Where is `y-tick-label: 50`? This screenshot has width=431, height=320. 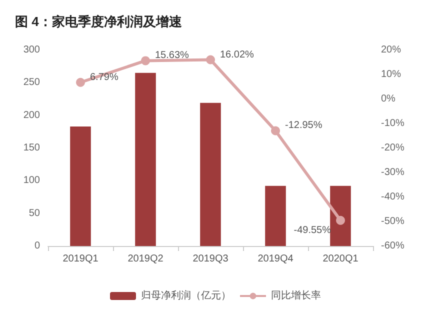 y-tick-label: 50 is located at coordinates (34, 213).